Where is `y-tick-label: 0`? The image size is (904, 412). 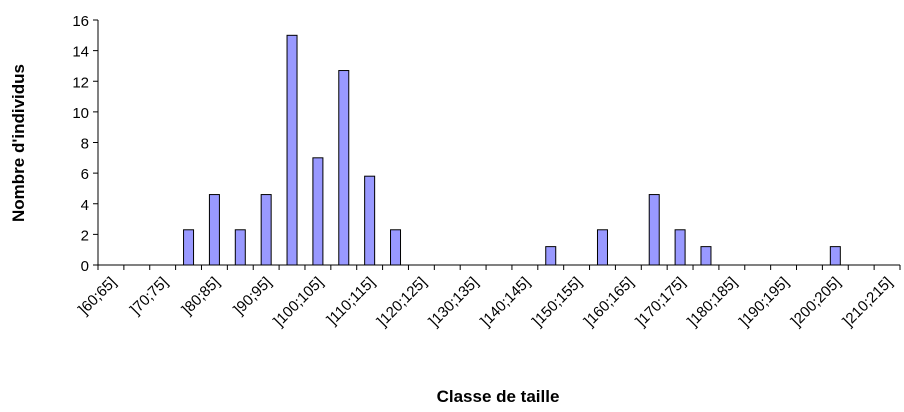 y-tick-label: 0 is located at coordinates (85, 266).